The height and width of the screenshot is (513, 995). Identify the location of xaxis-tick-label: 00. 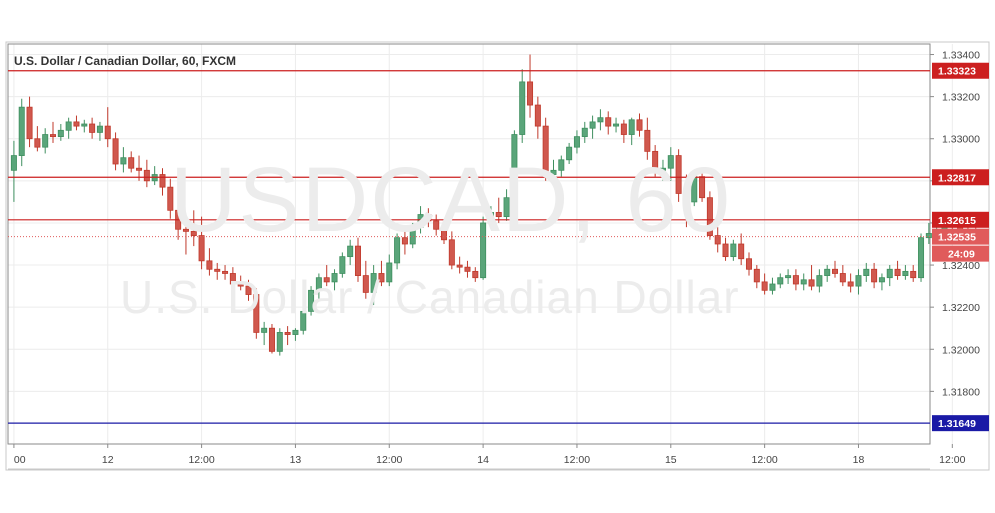
(20, 460).